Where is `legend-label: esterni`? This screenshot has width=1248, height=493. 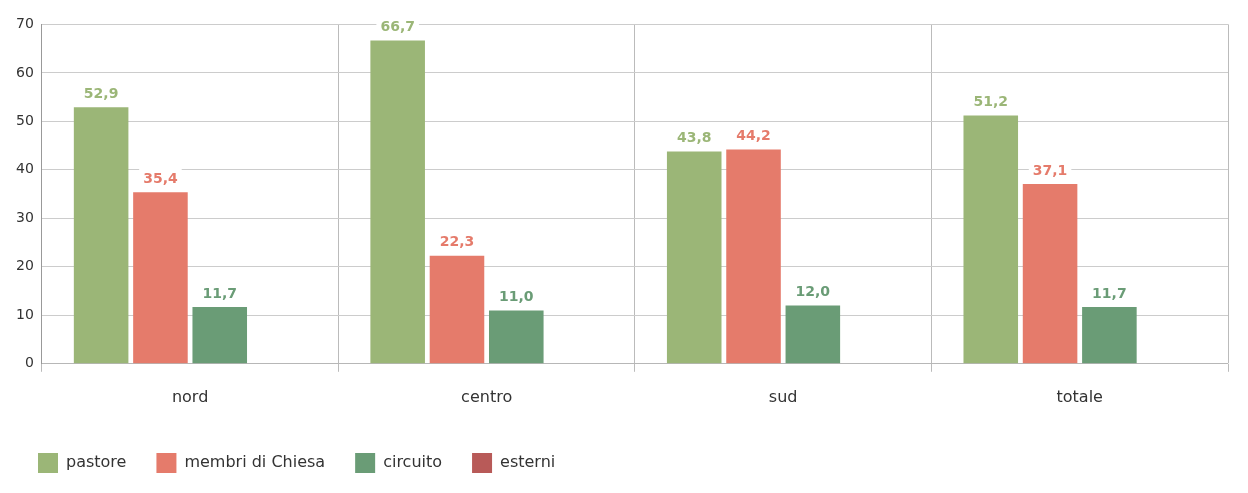
legend-label: esterni is located at coordinates (528, 462).